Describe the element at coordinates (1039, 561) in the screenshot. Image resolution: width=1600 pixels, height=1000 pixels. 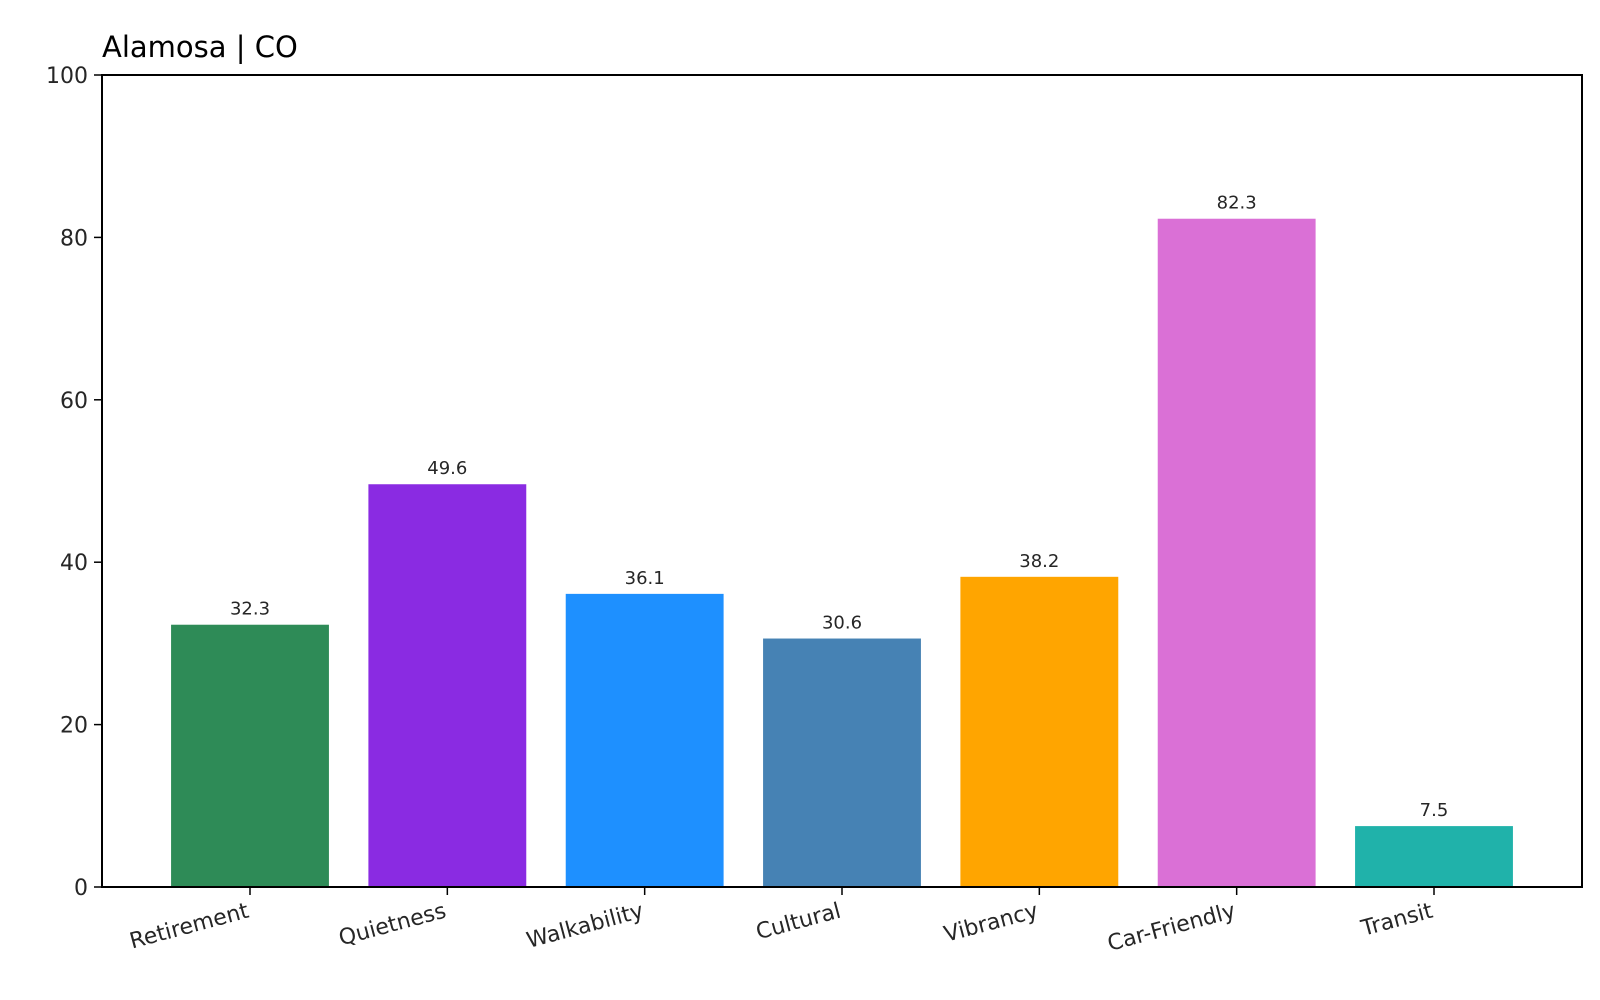
I see `data-label-vibrancy: 38.2` at that location.